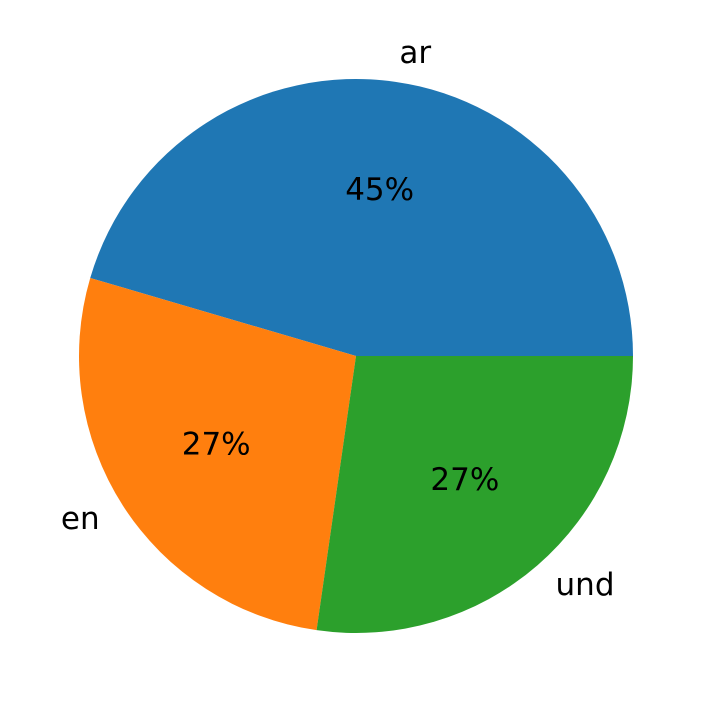  I want to click on slice-label: en, so click(80, 519).